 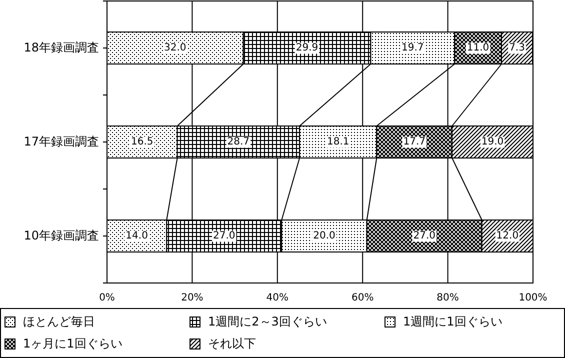 What do you see at coordinates (192, 298) in the screenshot?
I see `x-tick-label: 20%` at bounding box center [192, 298].